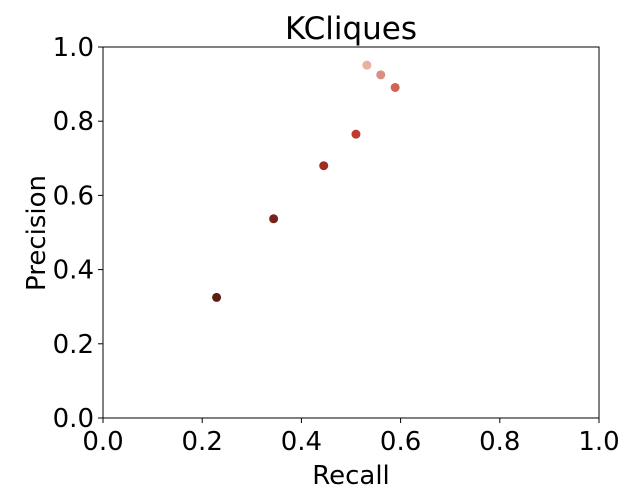 The image size is (632, 504). I want to click on x-tick-label: 0.0, so click(102, 442).